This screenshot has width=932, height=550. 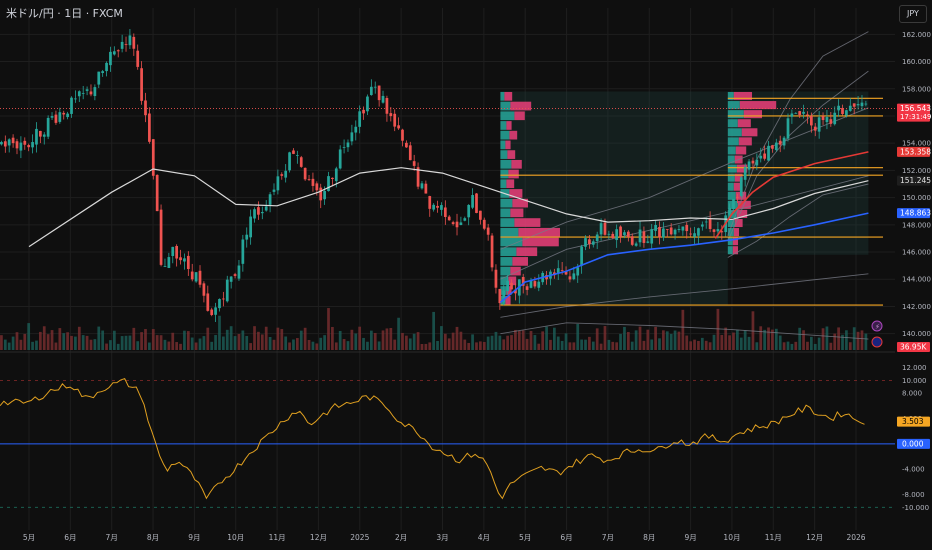 What do you see at coordinates (913, 14) in the screenshot?
I see `currency-selector: JPY` at bounding box center [913, 14].